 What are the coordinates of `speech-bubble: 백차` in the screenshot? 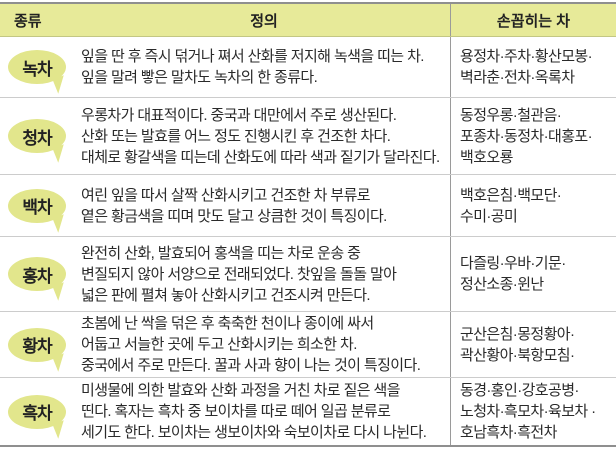 It's located at (37, 205).